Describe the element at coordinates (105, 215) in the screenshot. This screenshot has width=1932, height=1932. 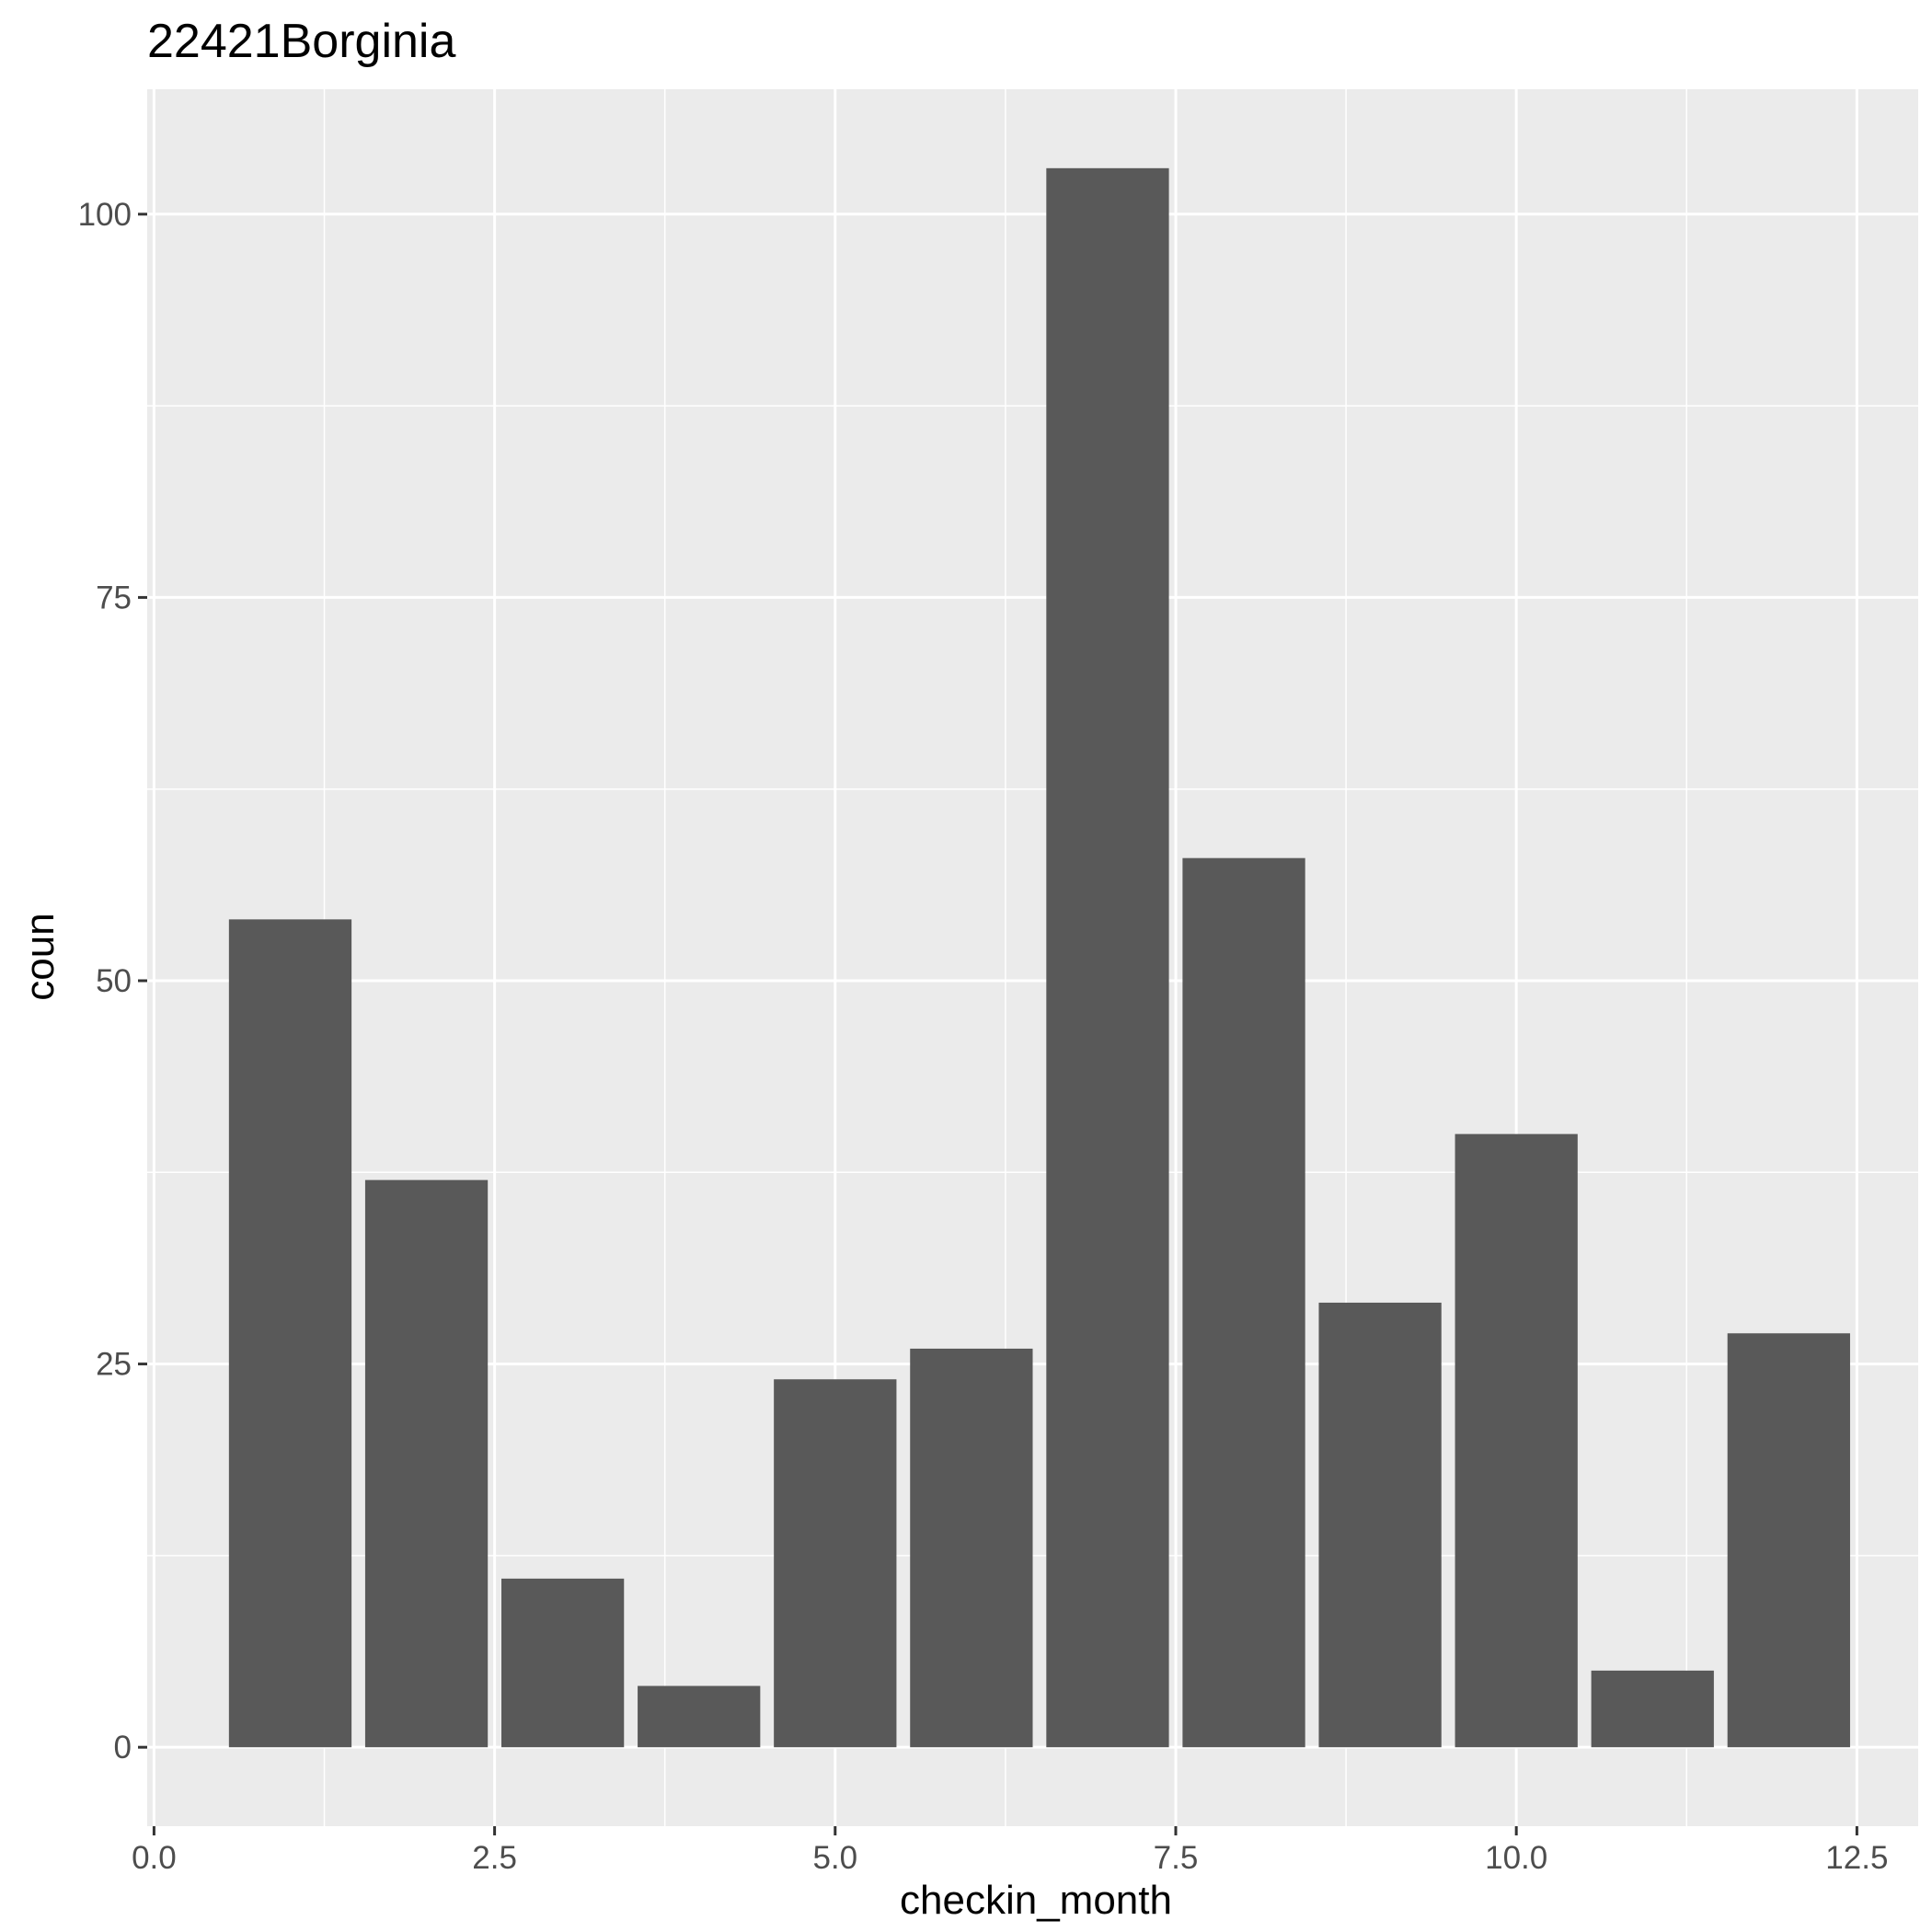
I see `y-tick-label: 100` at that location.